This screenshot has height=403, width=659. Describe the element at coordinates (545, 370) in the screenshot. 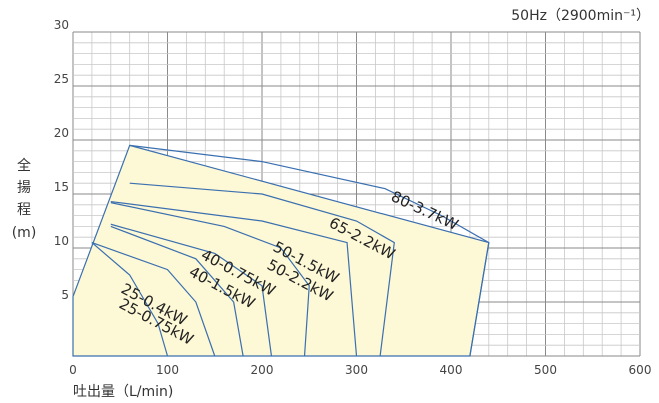

I see `x-tick-label: 500` at that location.